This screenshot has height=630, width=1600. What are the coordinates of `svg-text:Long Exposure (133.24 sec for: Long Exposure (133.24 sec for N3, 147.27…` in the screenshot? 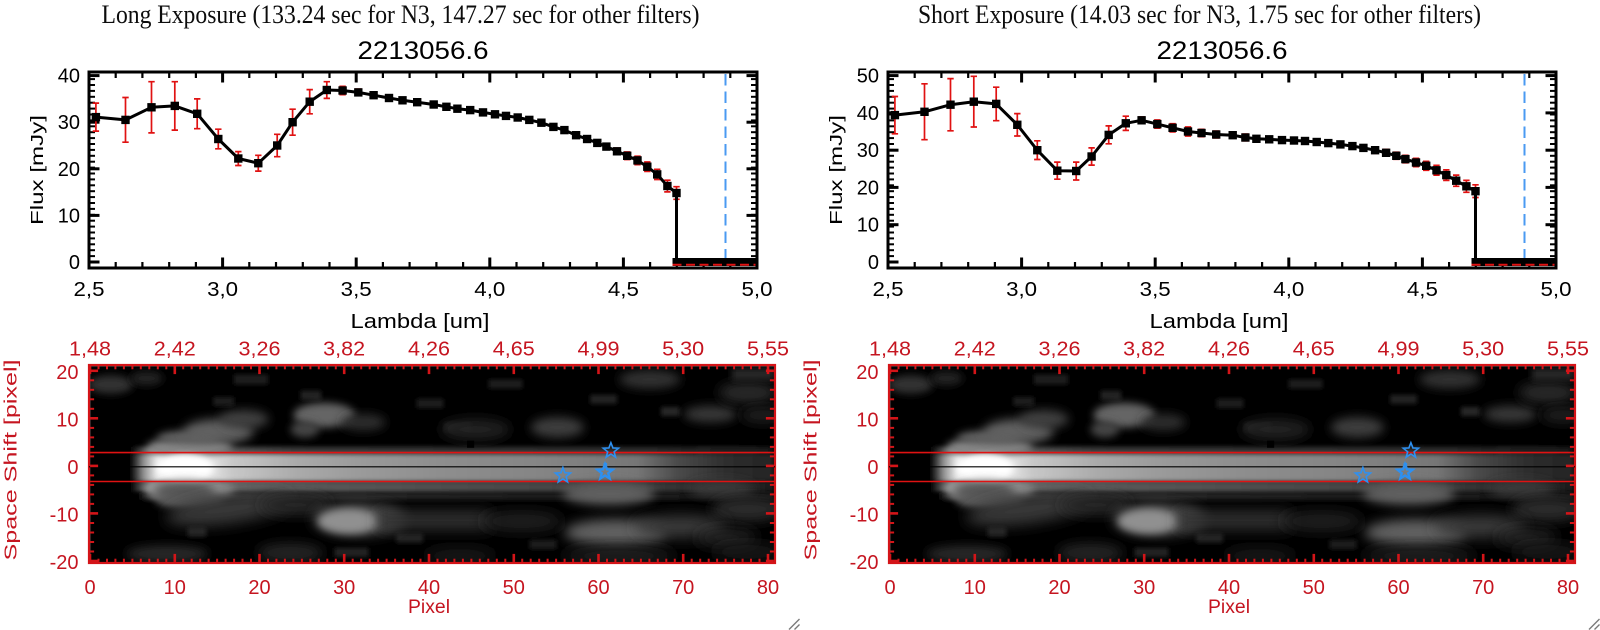 It's located at (401, 14).